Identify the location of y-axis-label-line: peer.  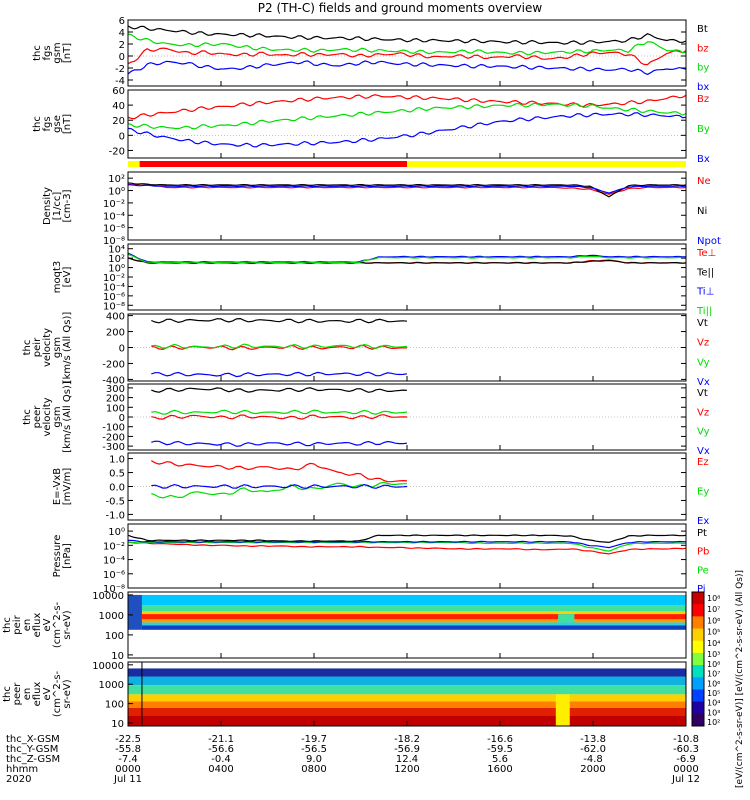
(37, 417).